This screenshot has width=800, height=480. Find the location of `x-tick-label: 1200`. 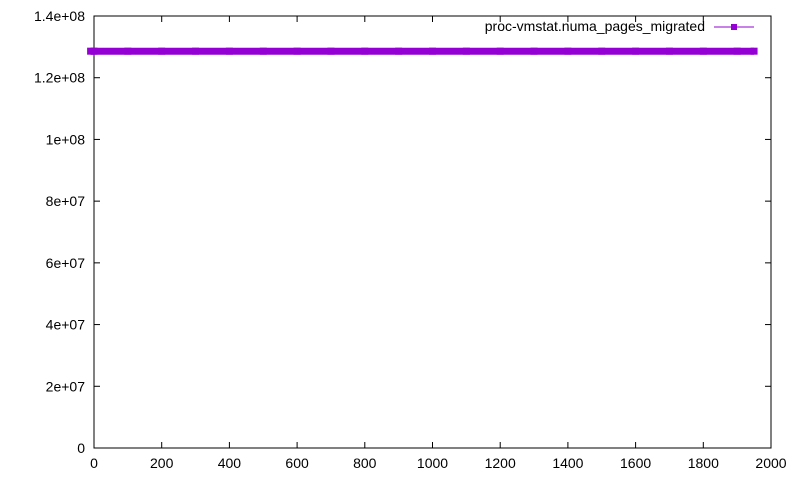

x-tick-label: 1200 is located at coordinates (500, 463).